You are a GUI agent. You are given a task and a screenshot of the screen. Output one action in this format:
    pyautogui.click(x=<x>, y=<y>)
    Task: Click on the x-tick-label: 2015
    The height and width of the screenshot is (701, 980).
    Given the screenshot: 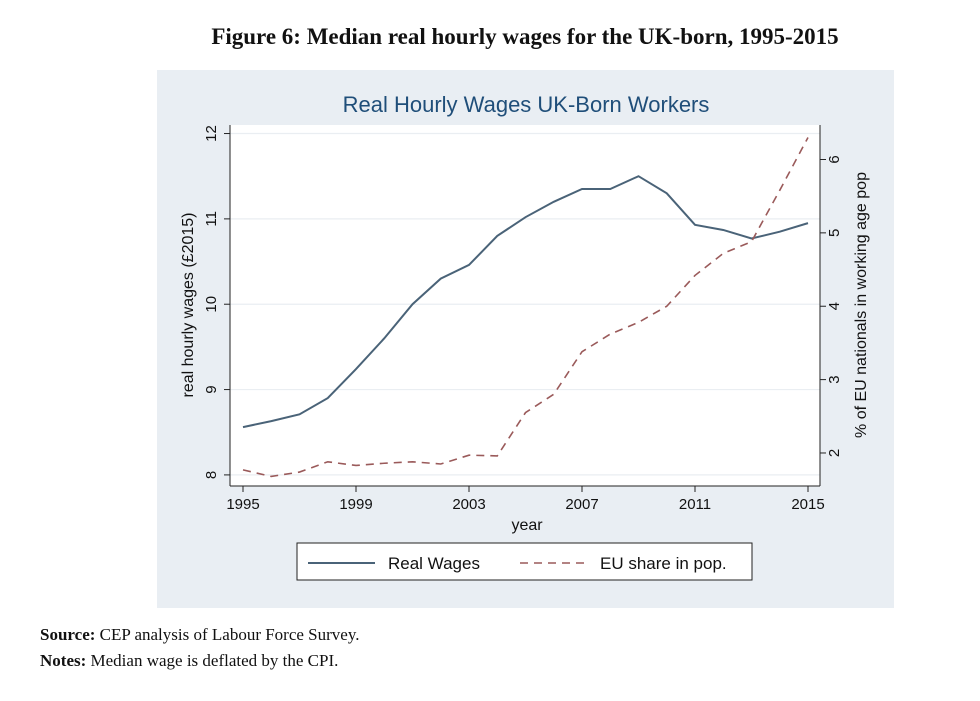 What is the action you would take?
    pyautogui.click(x=807, y=504)
    